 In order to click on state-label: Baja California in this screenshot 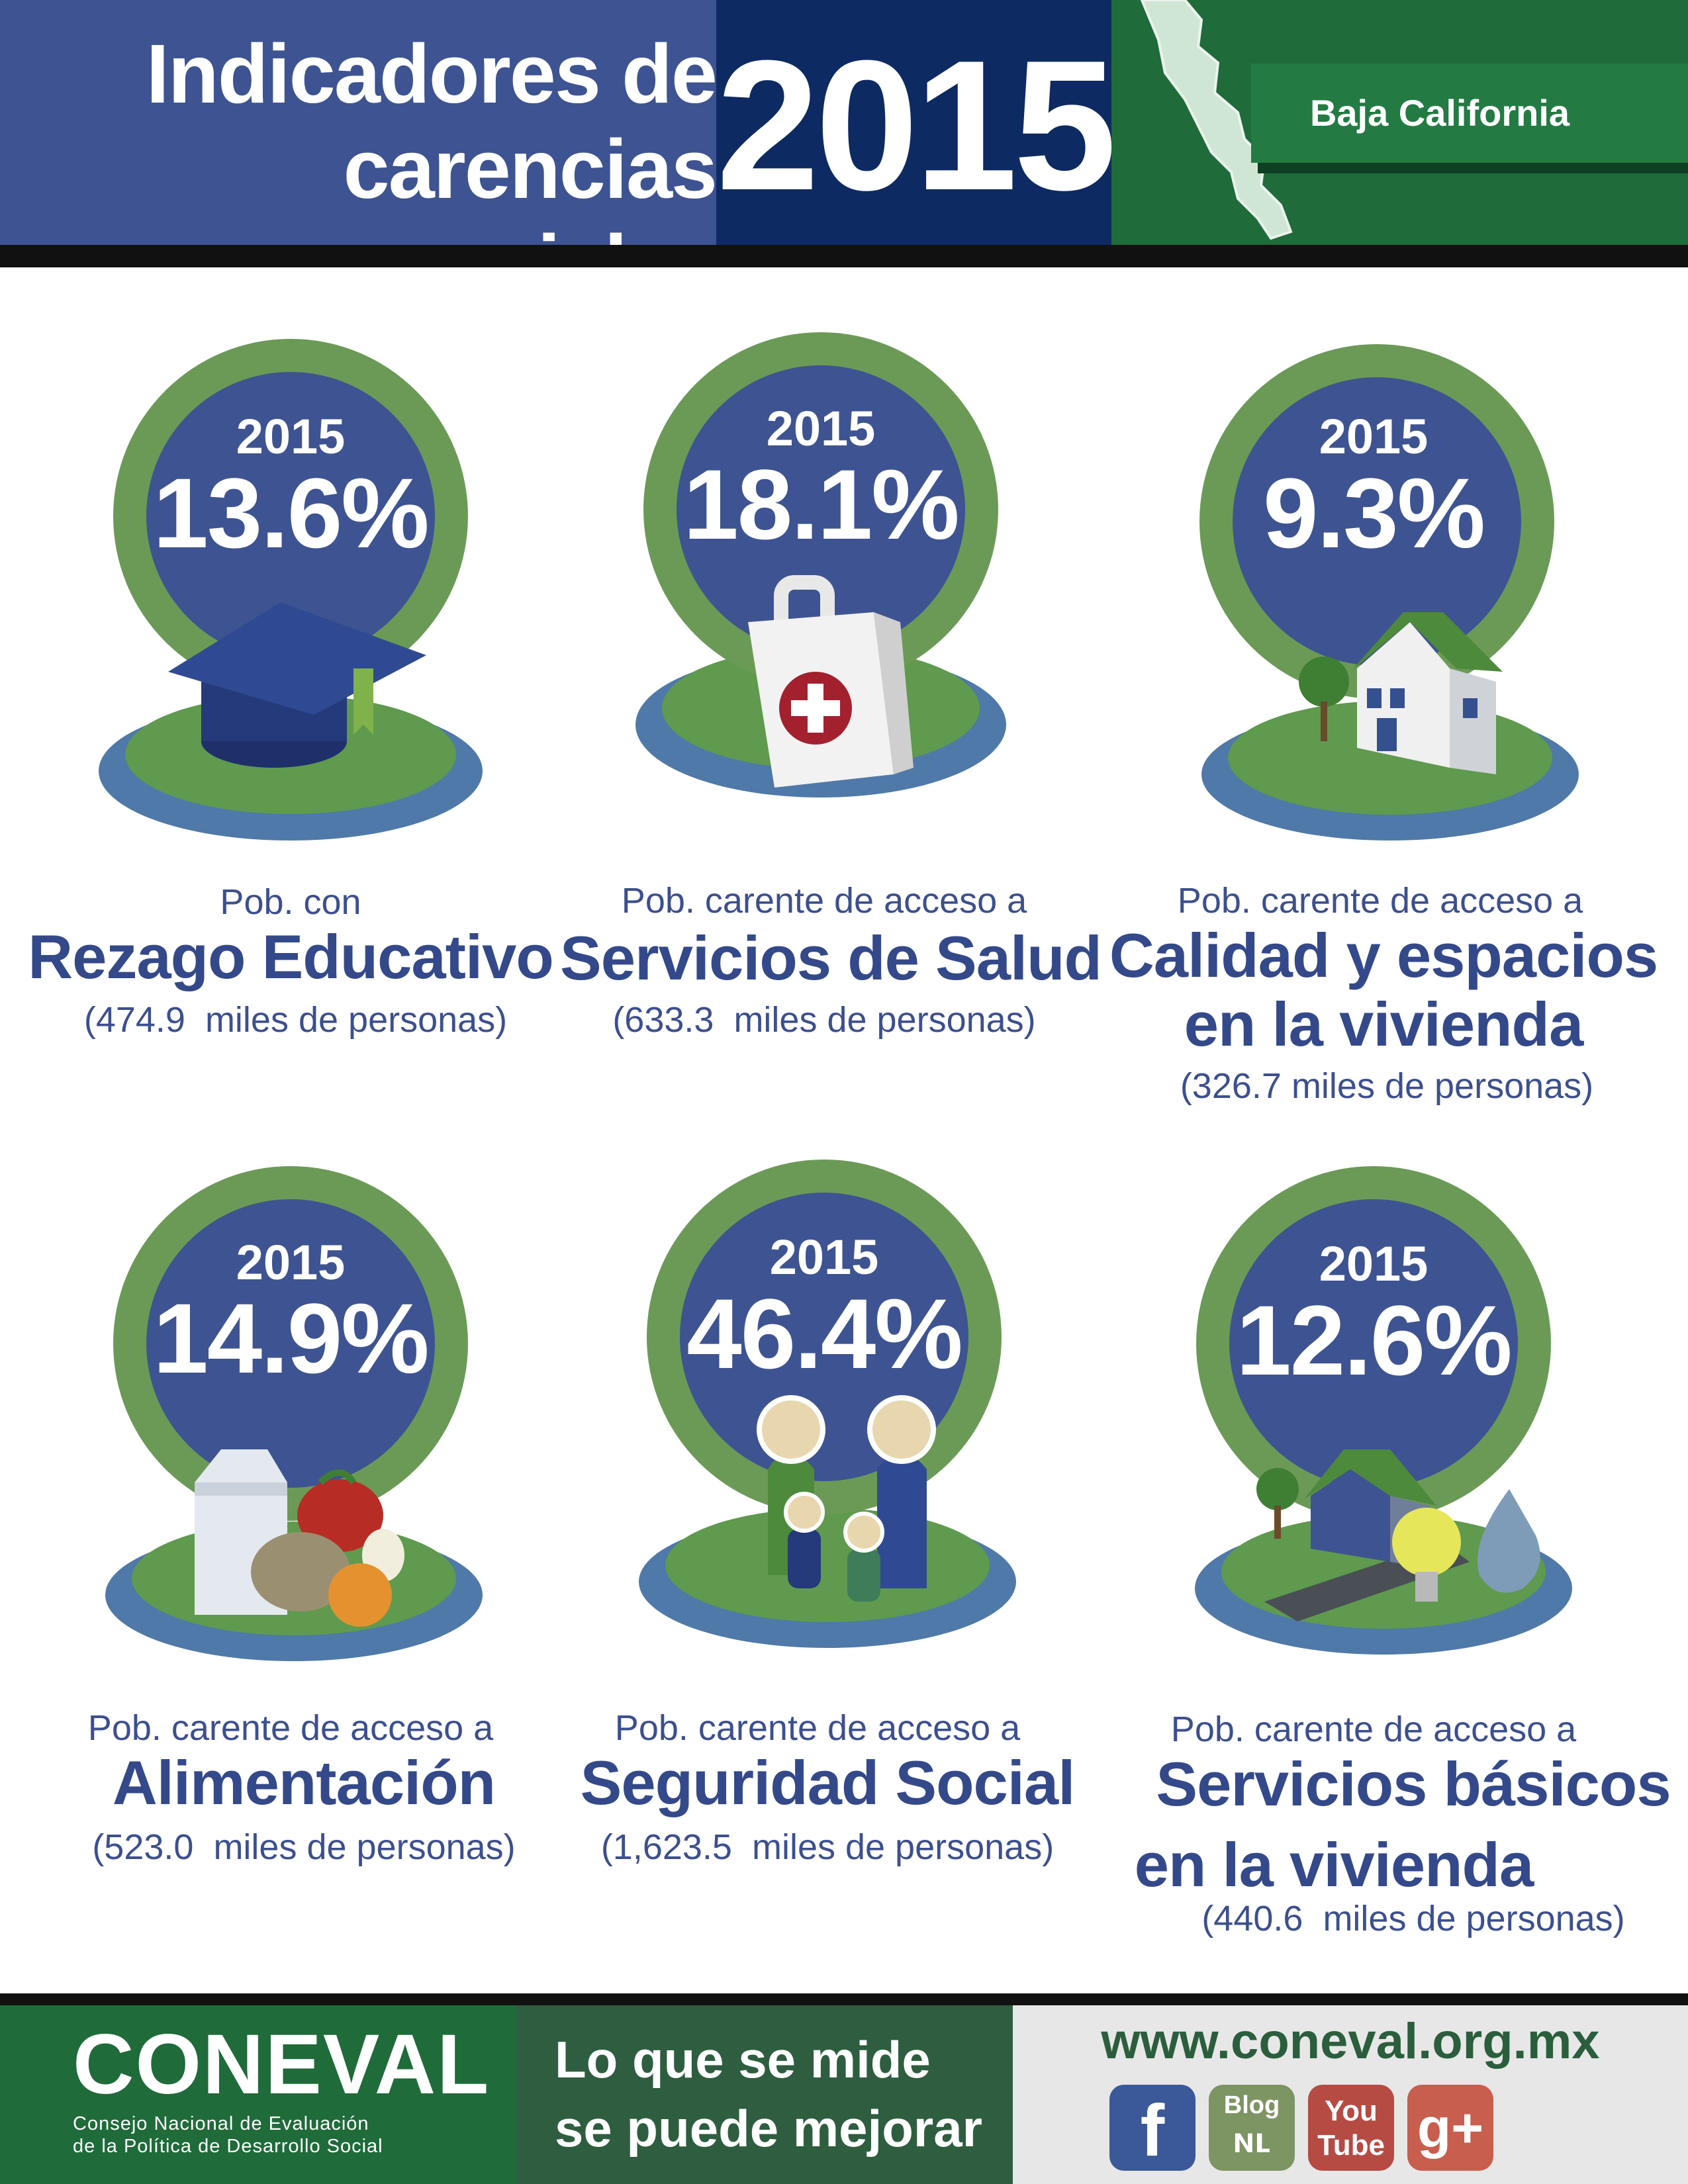, I will do `click(1439, 113)`.